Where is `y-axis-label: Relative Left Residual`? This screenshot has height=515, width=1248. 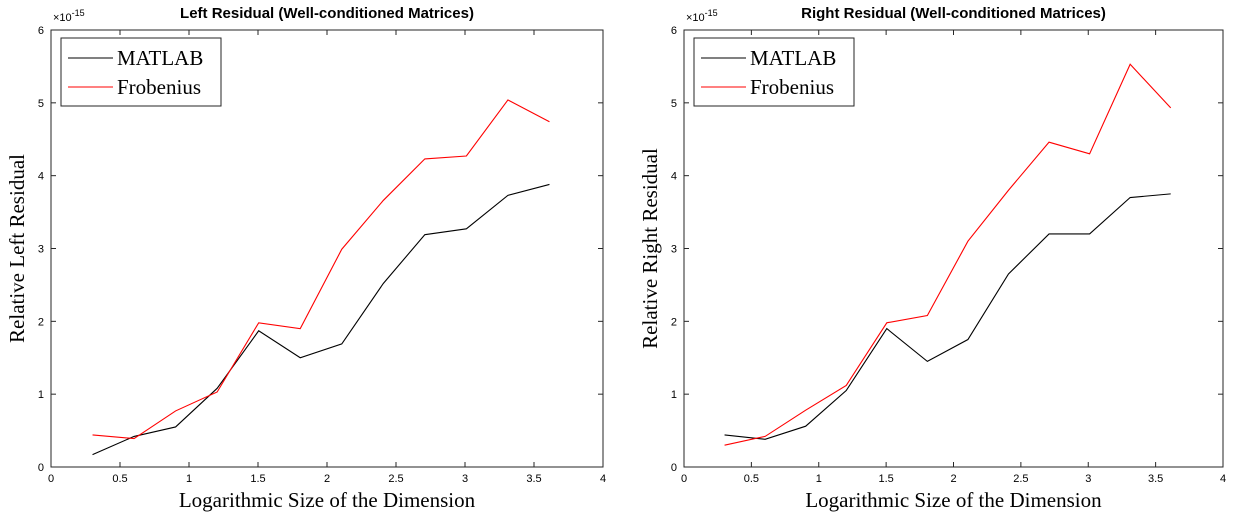 y-axis-label: Relative Left Residual is located at coordinates (17, 248).